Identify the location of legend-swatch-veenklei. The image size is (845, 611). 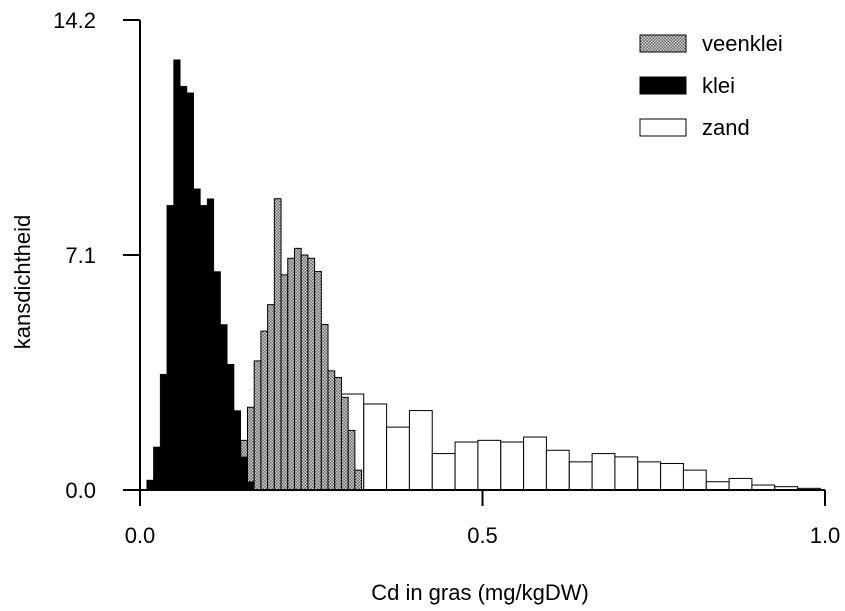
(663, 43).